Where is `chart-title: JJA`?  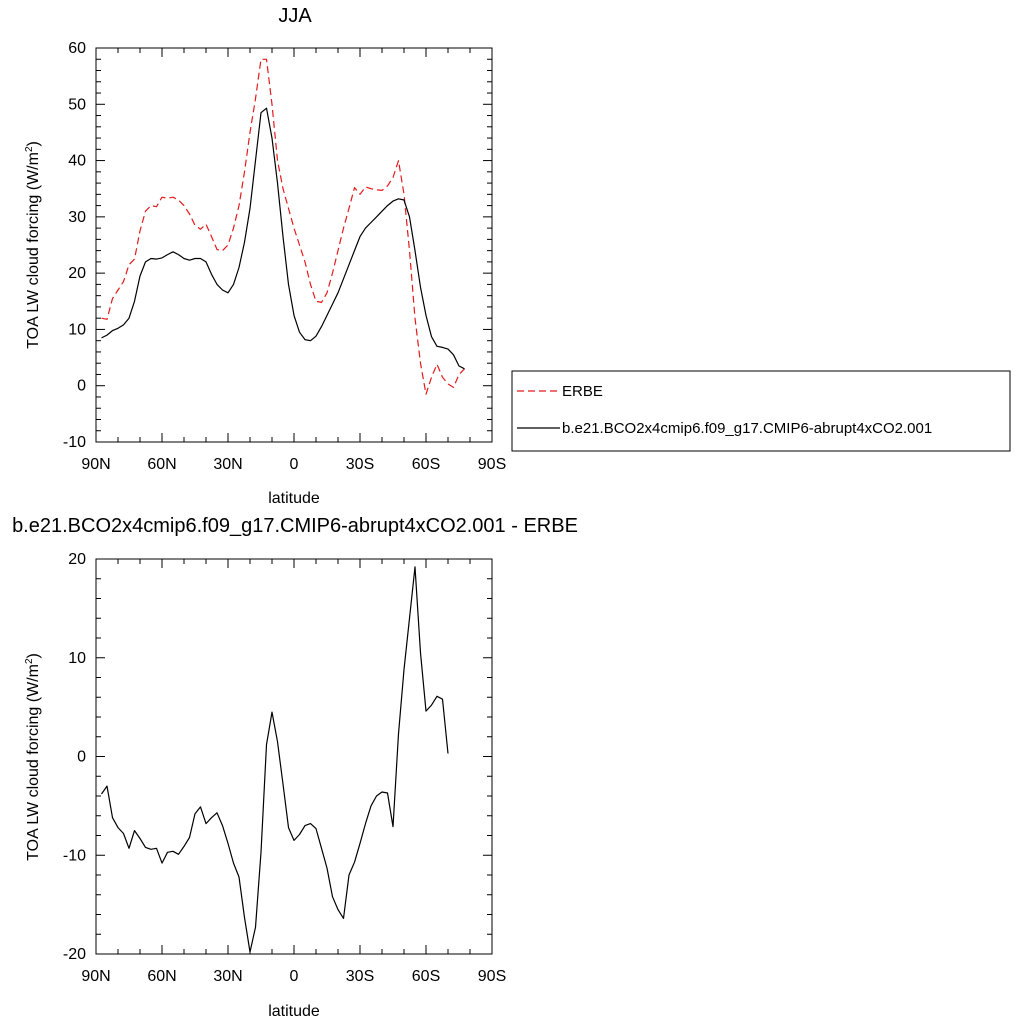 chart-title: JJA is located at coordinates (295, 16).